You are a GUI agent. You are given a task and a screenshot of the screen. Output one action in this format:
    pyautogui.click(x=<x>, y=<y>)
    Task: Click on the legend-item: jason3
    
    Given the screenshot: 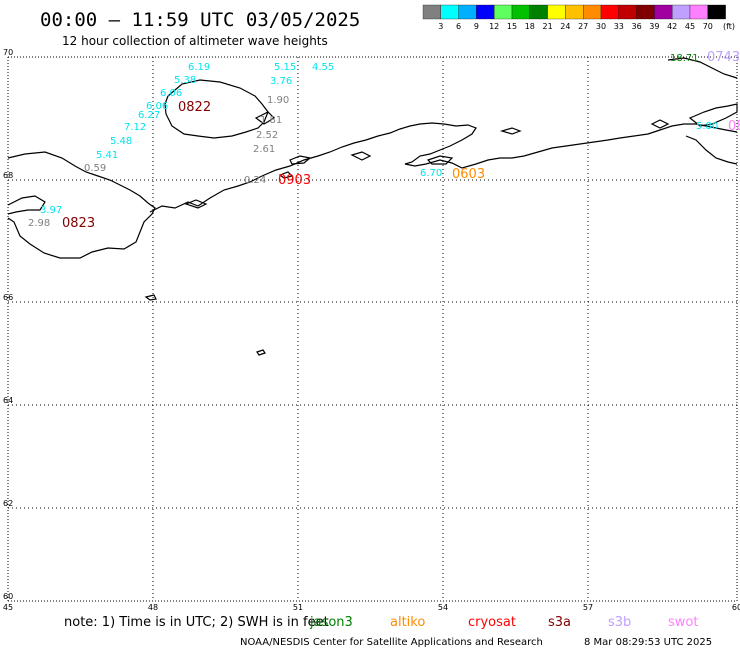 What is the action you would take?
    pyautogui.click(x=331, y=622)
    